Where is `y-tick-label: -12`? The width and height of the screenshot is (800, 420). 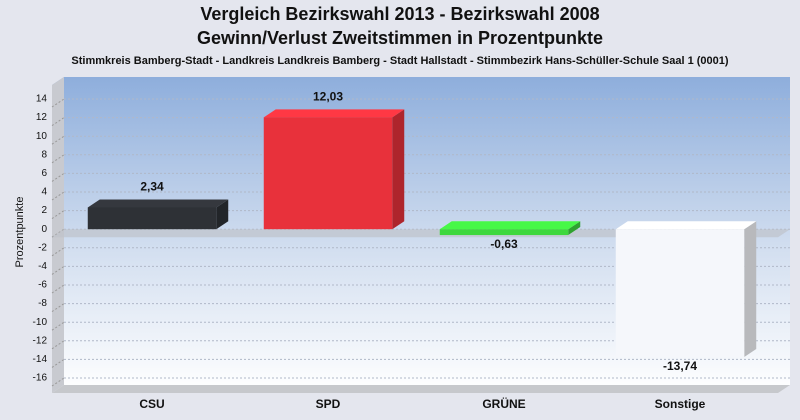
y-tick-label: -12 is located at coordinates (40, 340).